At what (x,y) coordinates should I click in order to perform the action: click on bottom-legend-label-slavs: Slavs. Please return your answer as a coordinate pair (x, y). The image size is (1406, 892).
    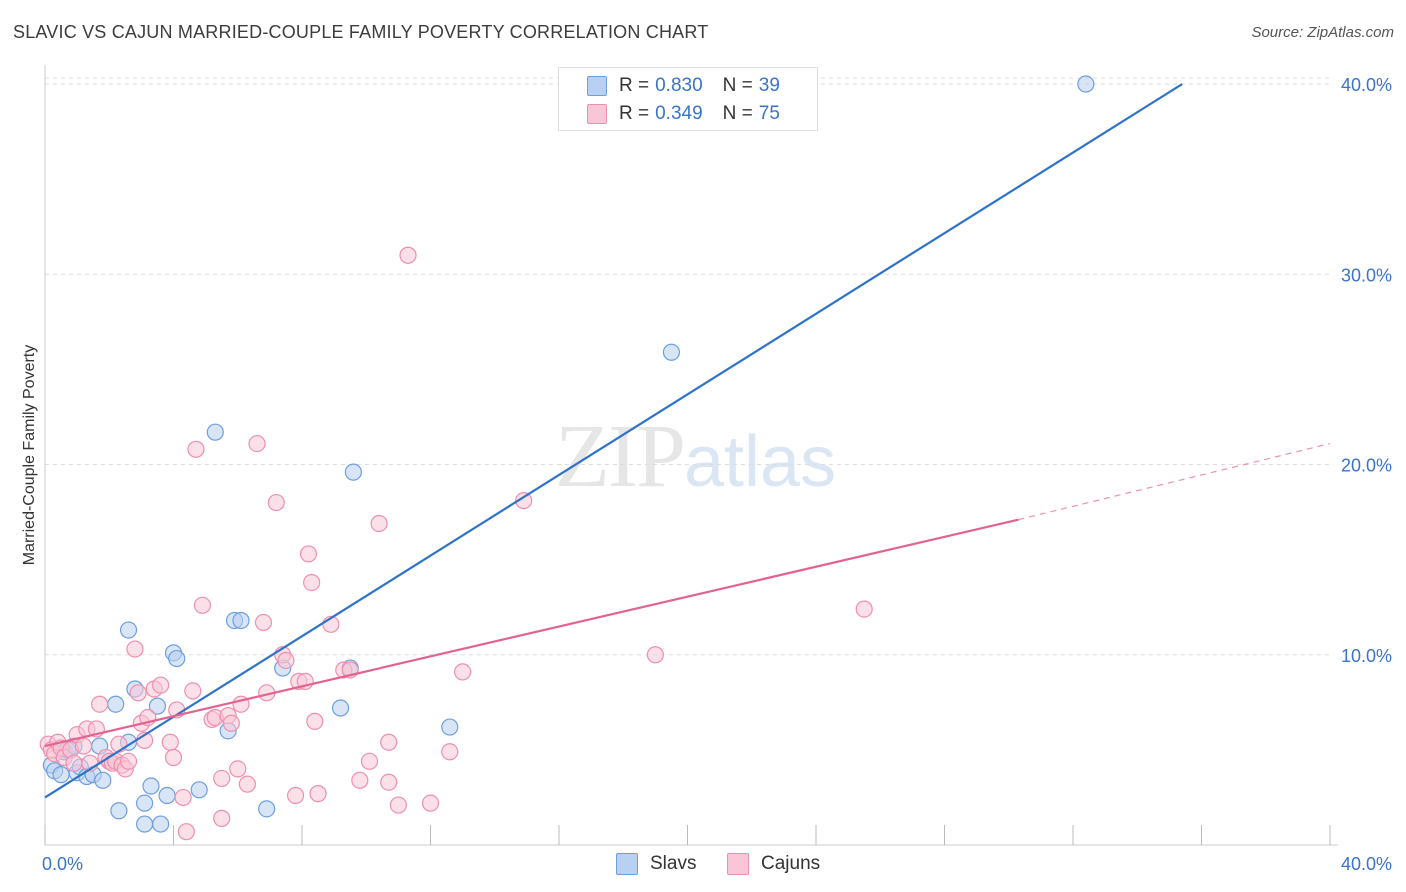
    Looking at the image, I should click on (673, 863).